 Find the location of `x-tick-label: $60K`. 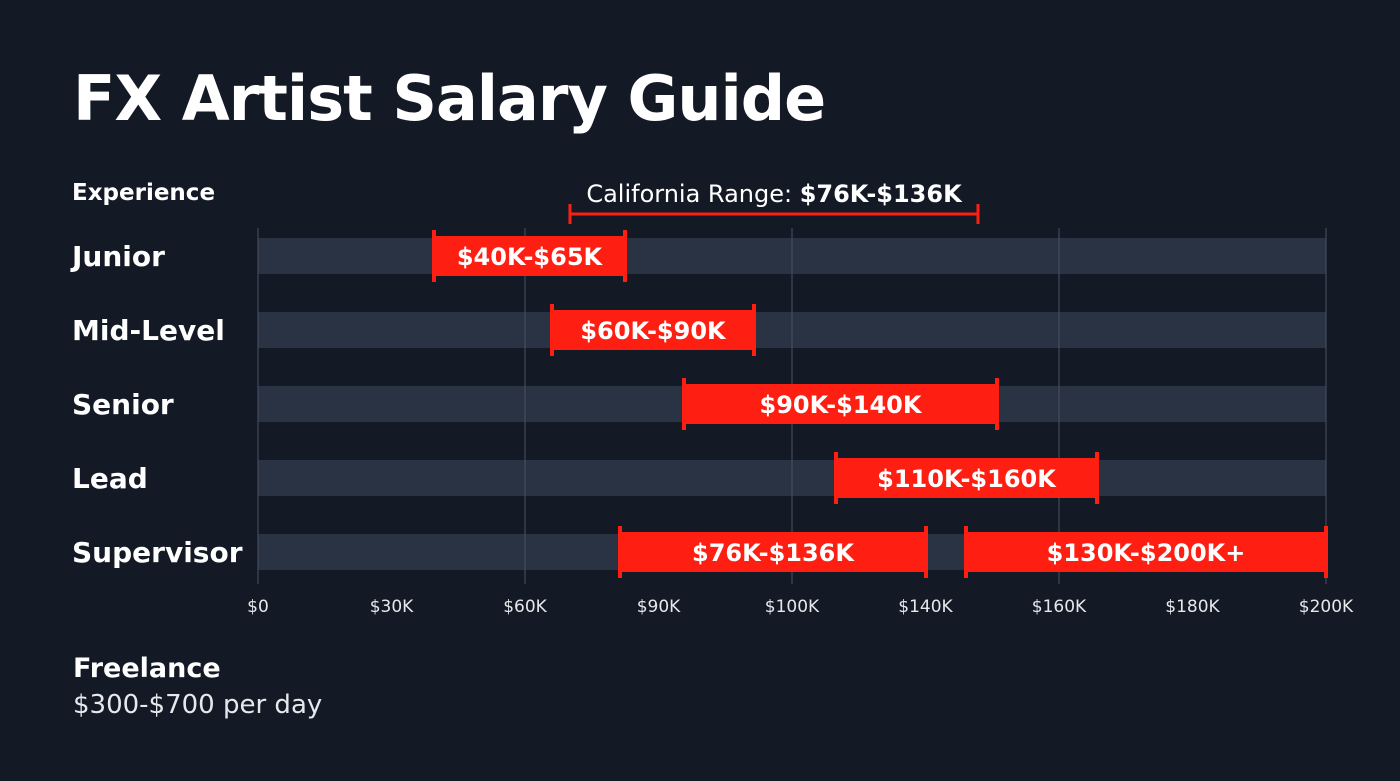

x-tick-label: $60K is located at coordinates (525, 607).